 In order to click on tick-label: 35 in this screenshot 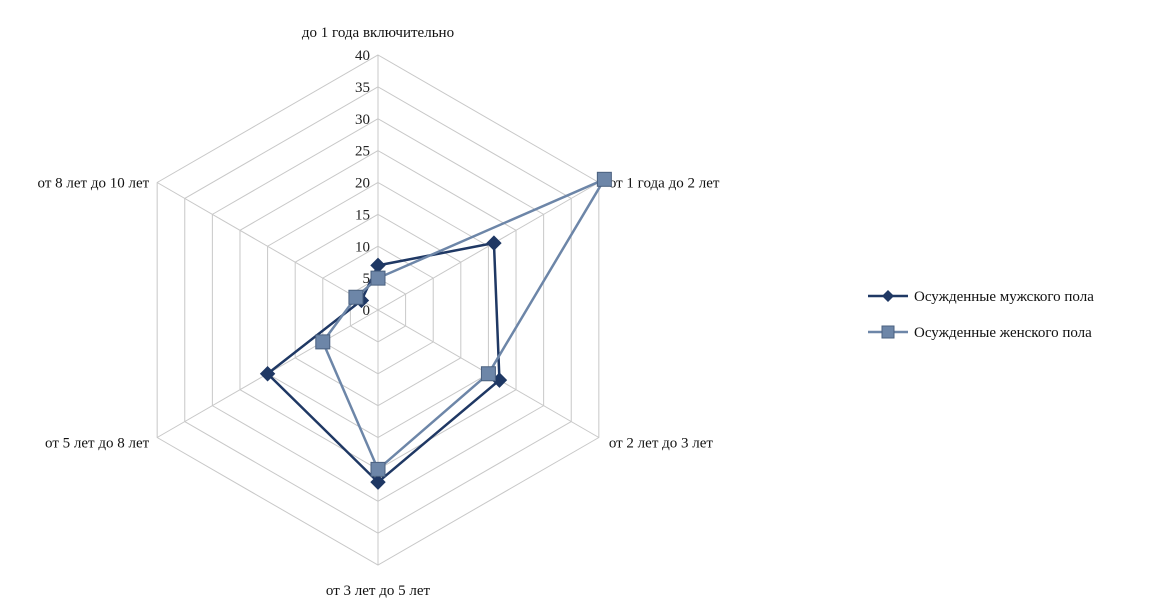, I will do `click(362, 88)`.